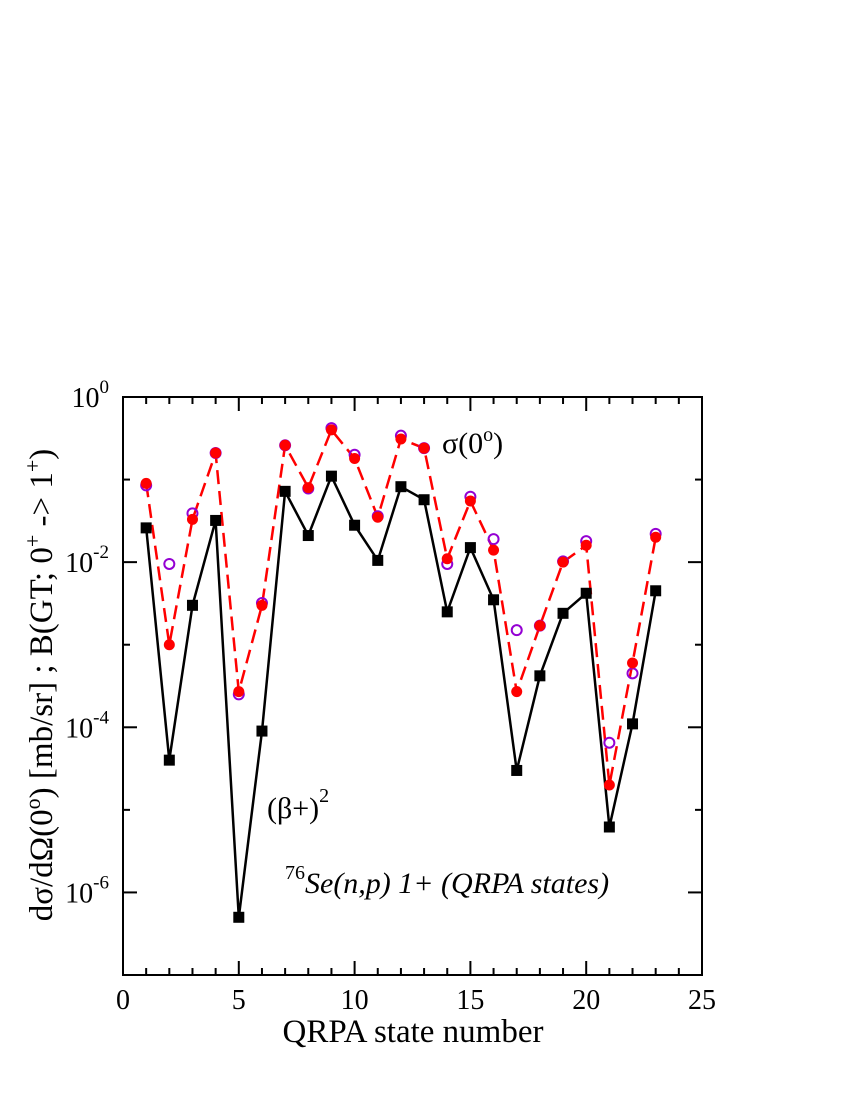 This screenshot has height=1100, width=850. I want to click on y-title-end: ), so click(42, 454).